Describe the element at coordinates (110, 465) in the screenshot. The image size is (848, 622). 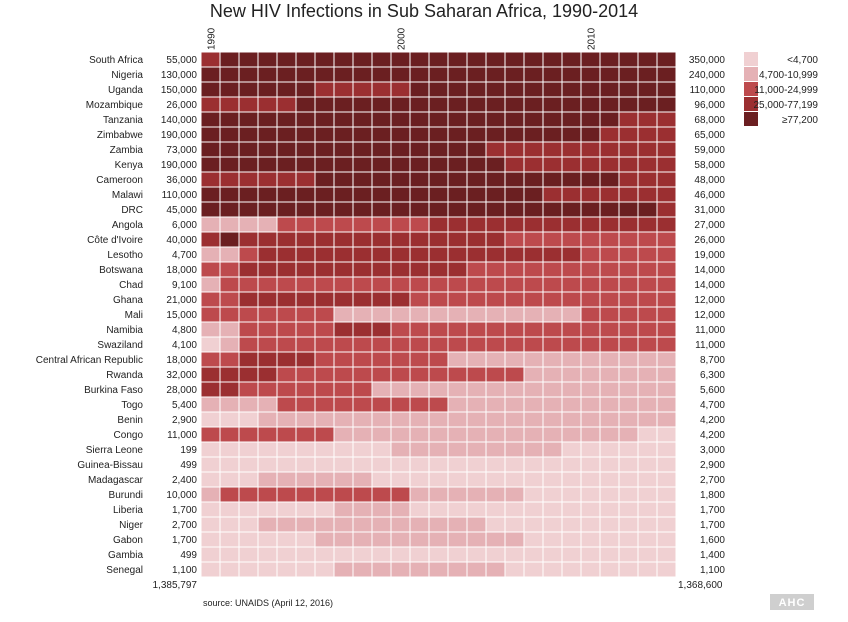
I see `country-name: Guinea-Bissau` at that location.